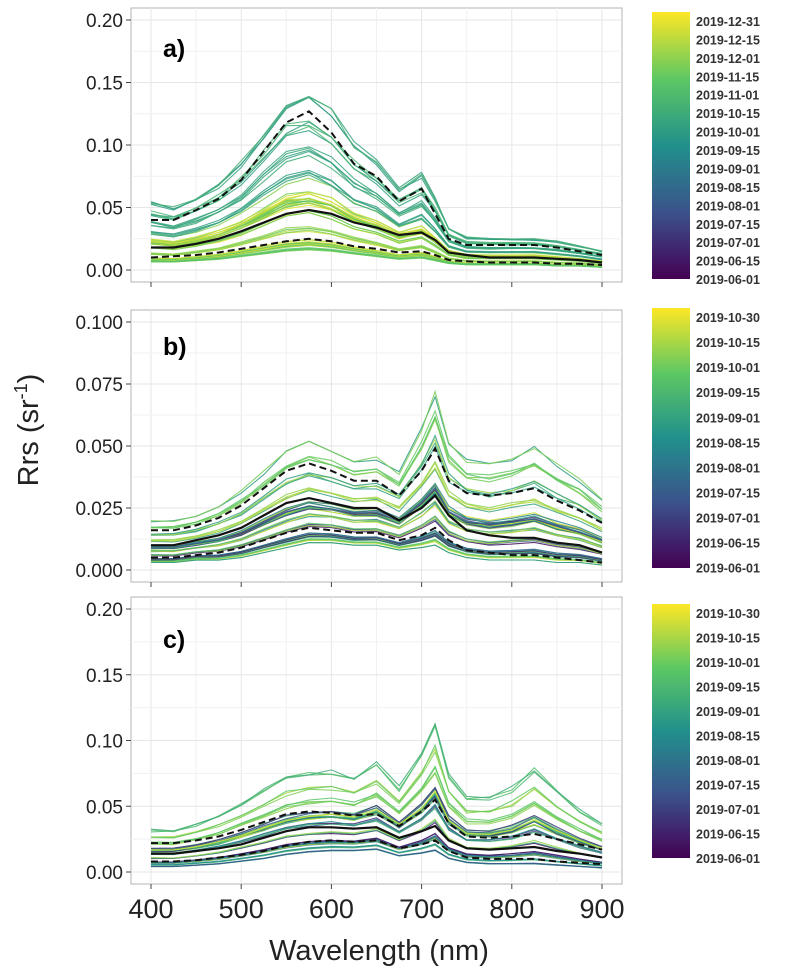  Describe the element at coordinates (99, 323) in the screenshot. I see `y-tick-label: 0.100` at that location.